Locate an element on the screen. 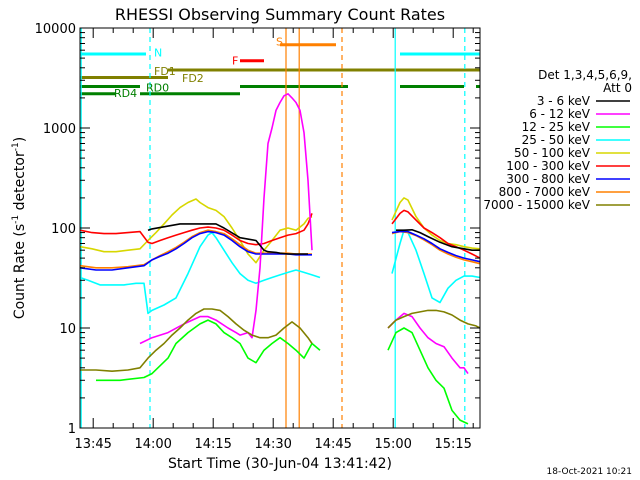 The width and height of the screenshot is (640, 480). flag-label: FD2 is located at coordinates (193, 78).